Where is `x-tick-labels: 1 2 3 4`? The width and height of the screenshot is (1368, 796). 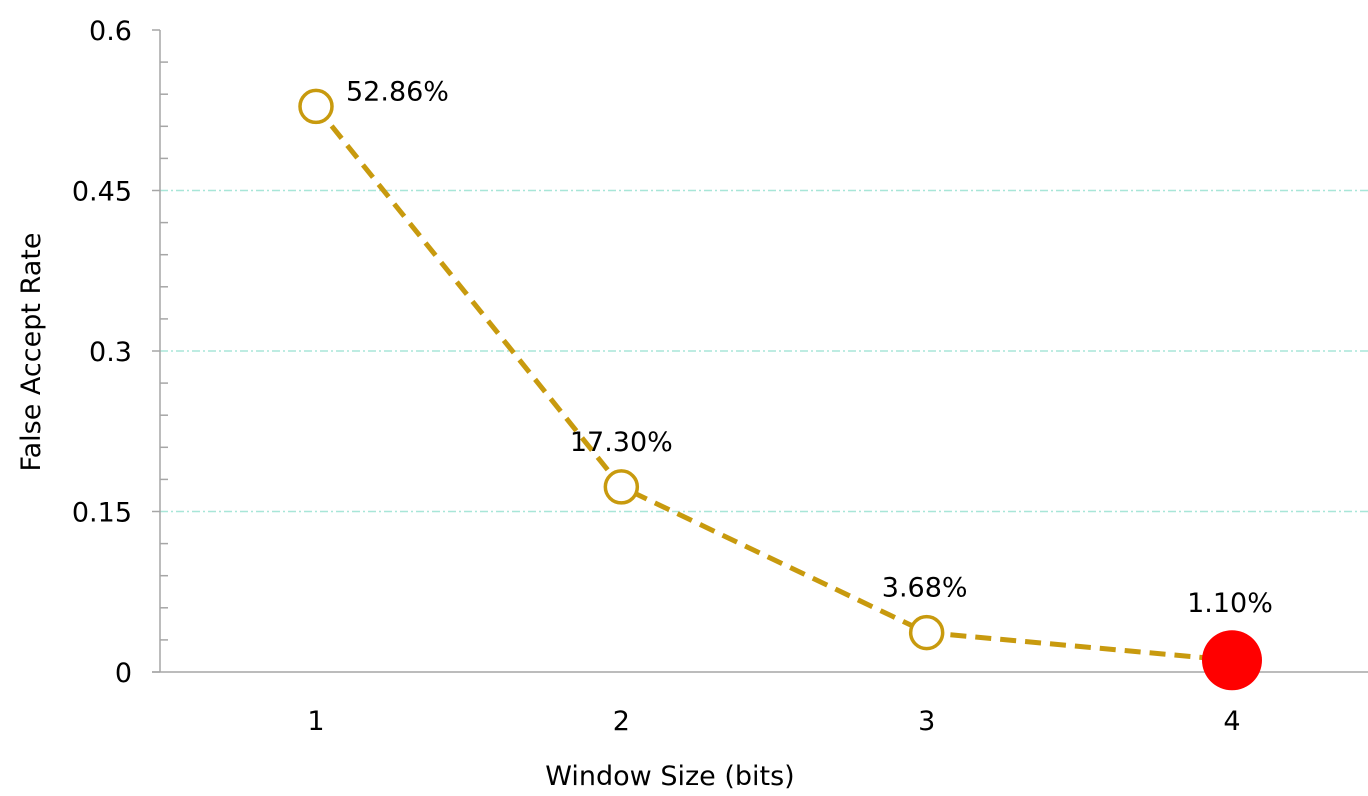 x-tick-labels: 1 2 3 4 is located at coordinates (773, 721).